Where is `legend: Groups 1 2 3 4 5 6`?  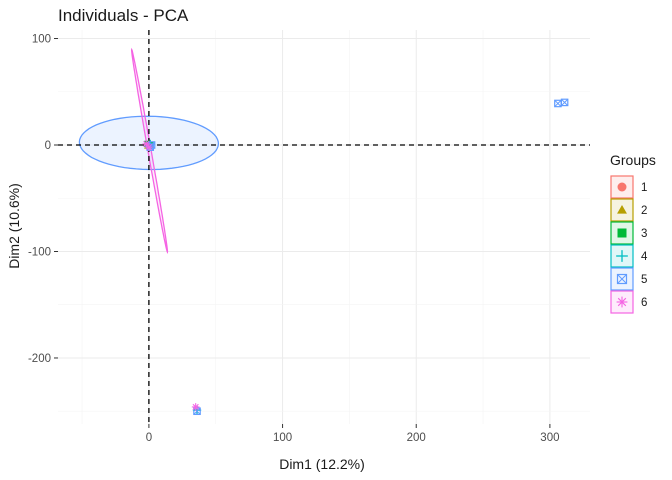 legend: Groups 1 2 3 4 5 6 is located at coordinates (633, 233).